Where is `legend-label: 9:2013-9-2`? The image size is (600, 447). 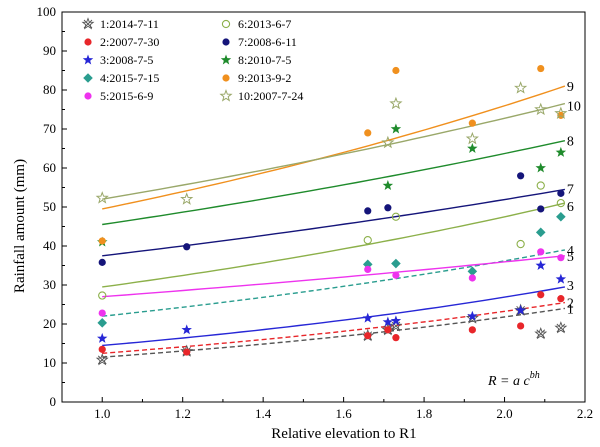
legend-label: 9:2013-9-2 is located at coordinates (264, 78).